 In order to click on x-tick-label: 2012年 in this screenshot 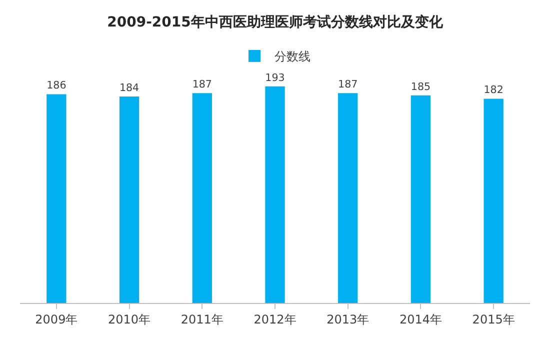, I will do `click(275, 319)`.